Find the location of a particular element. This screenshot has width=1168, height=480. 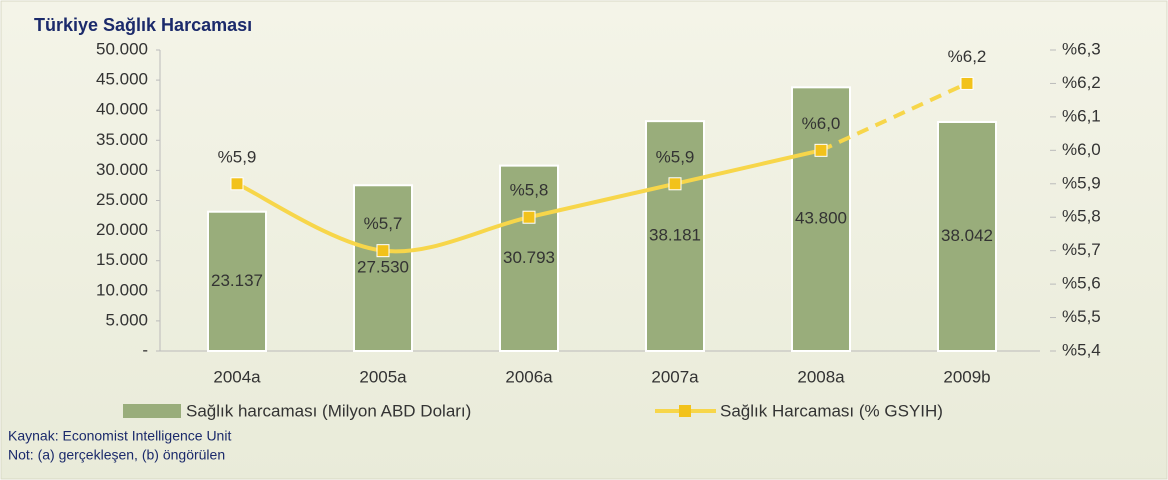

footnote: Not: (a) gerçekleşen, (b) öngörülen is located at coordinates (116, 455).